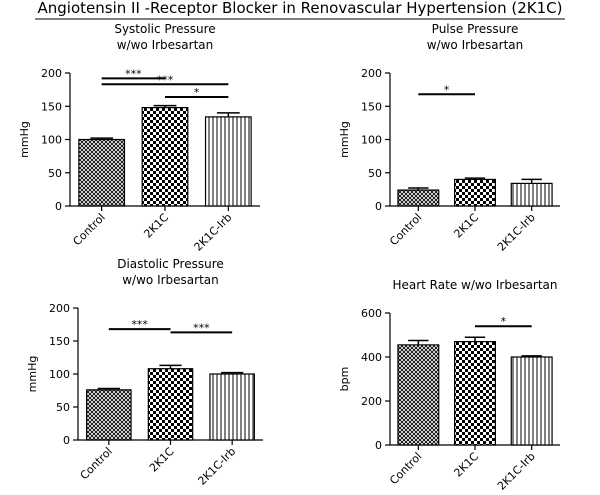 Image resolution: width=600 pixels, height=495 pixels. What do you see at coordinates (344, 379) in the screenshot?
I see `y-axis-label: bpm` at bounding box center [344, 379].